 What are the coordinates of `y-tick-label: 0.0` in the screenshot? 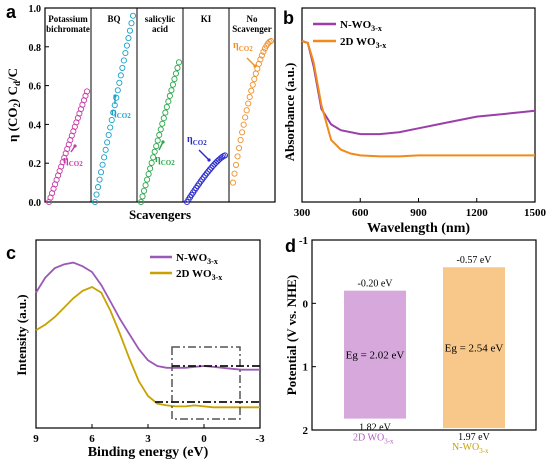 It's located at (35, 203).